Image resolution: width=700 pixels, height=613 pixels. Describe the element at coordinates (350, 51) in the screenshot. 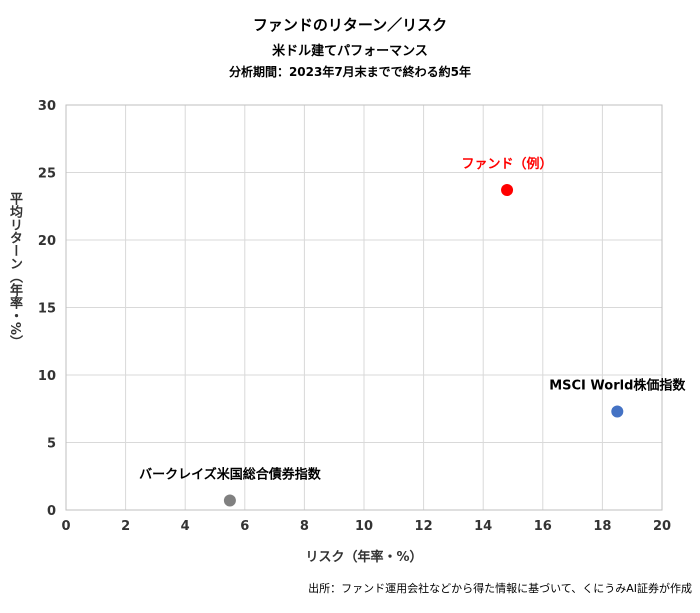

I see `chart-subtitle: 米ドル建てパフォーマンス` at that location.